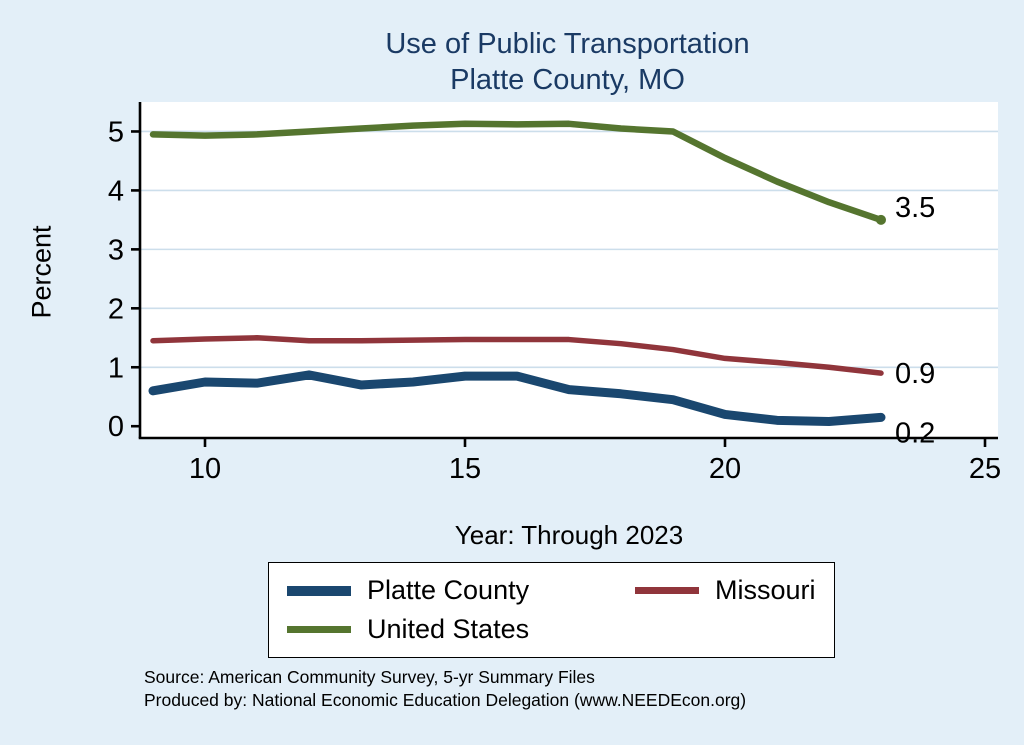 This screenshot has width=1024, height=745. Describe the element at coordinates (765, 590) in the screenshot. I see `legend-label: Missouri` at that location.